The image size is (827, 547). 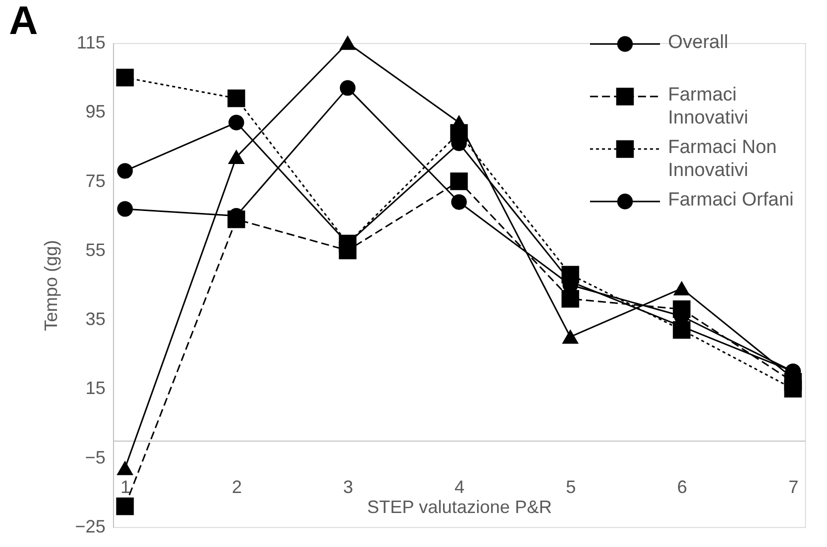 What do you see at coordinates (50, 286) in the screenshot?
I see `y-axis-title: Tempo (gg)` at bounding box center [50, 286].